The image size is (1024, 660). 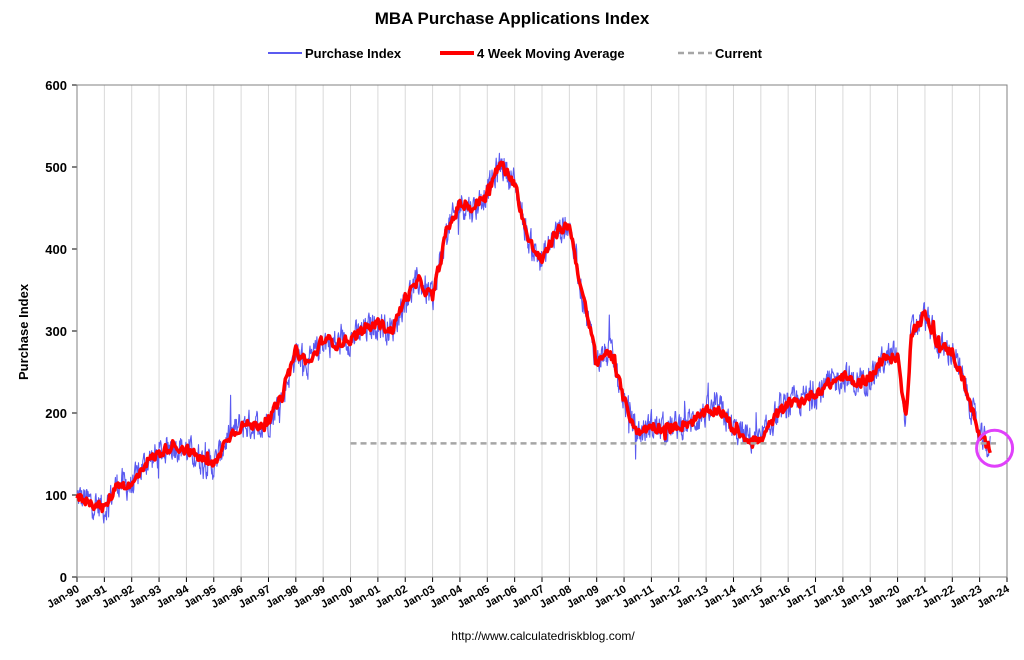 I want to click on legend-label-current: Current, so click(x=739, y=53).